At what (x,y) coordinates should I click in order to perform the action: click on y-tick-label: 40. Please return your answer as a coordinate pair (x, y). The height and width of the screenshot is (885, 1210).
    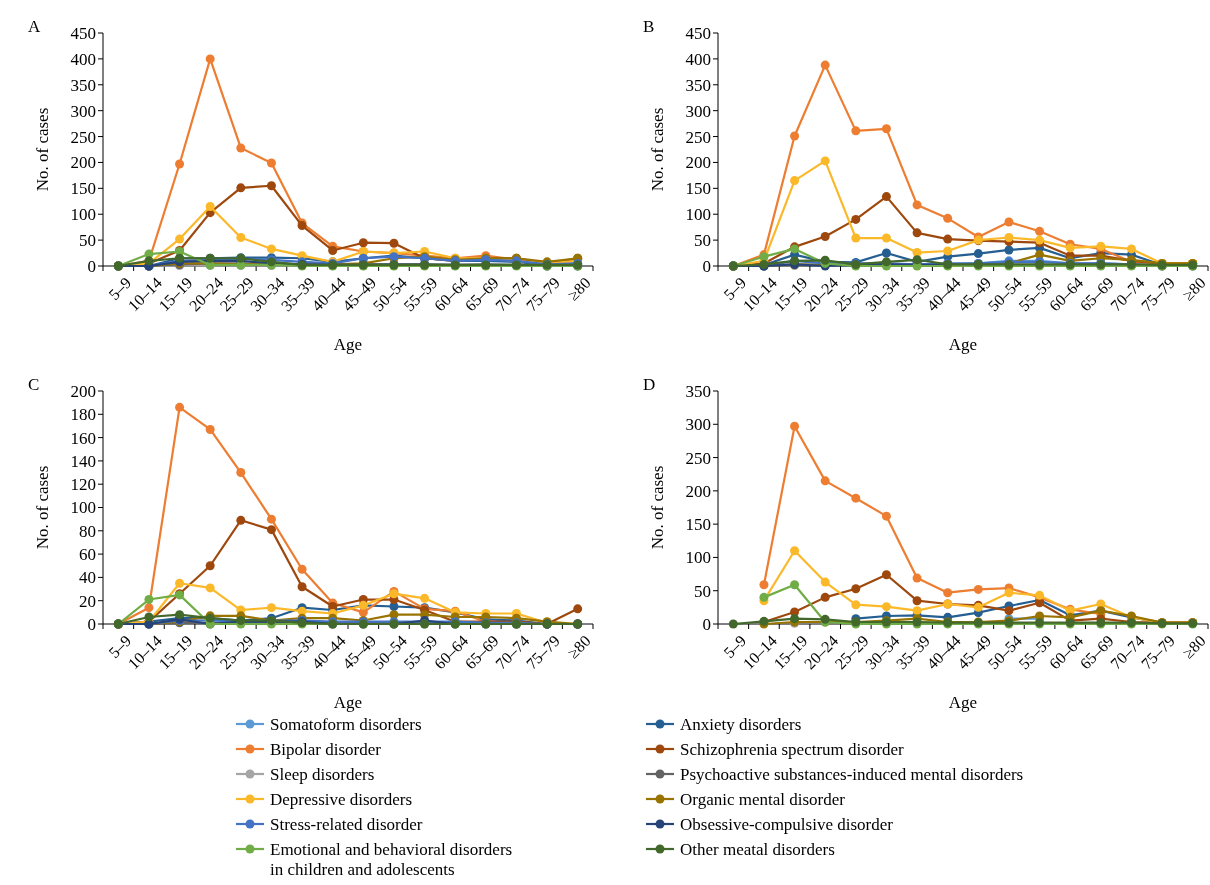
    Looking at the image, I should click on (87, 578).